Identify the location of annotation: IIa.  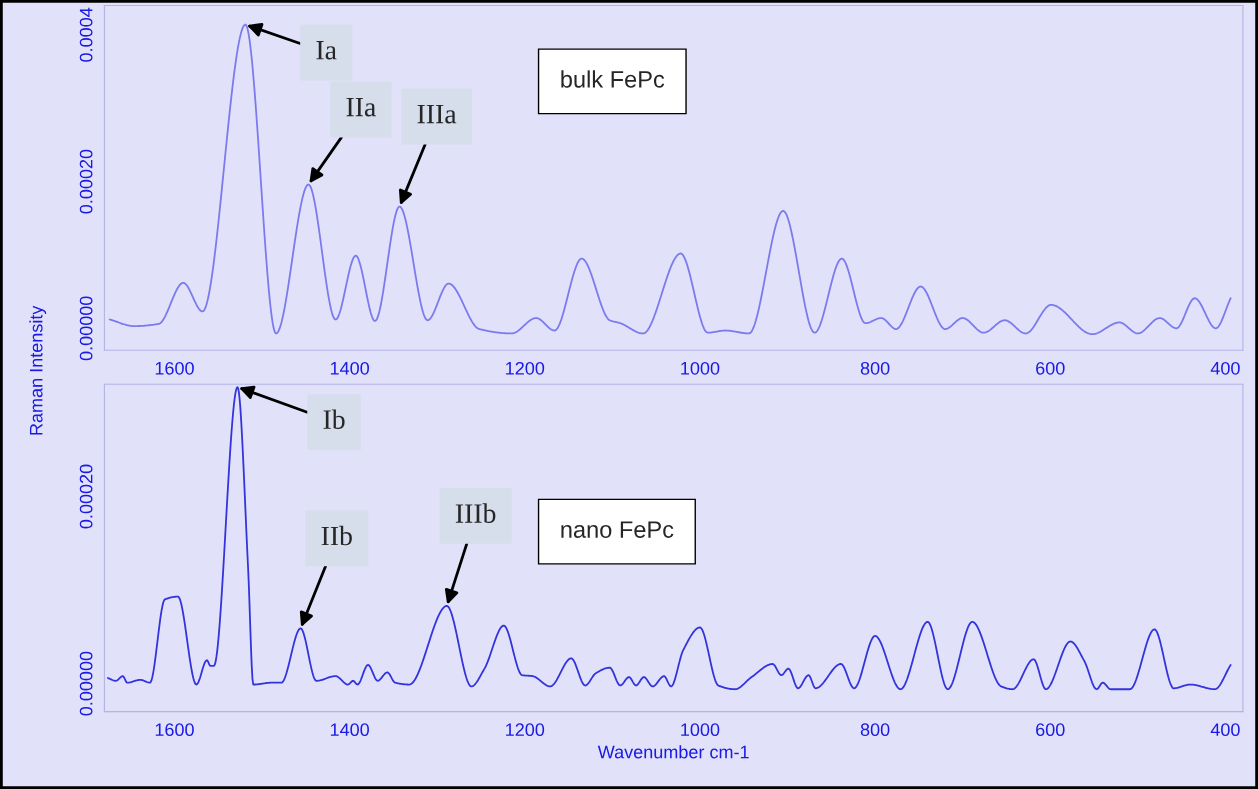
(361, 107).